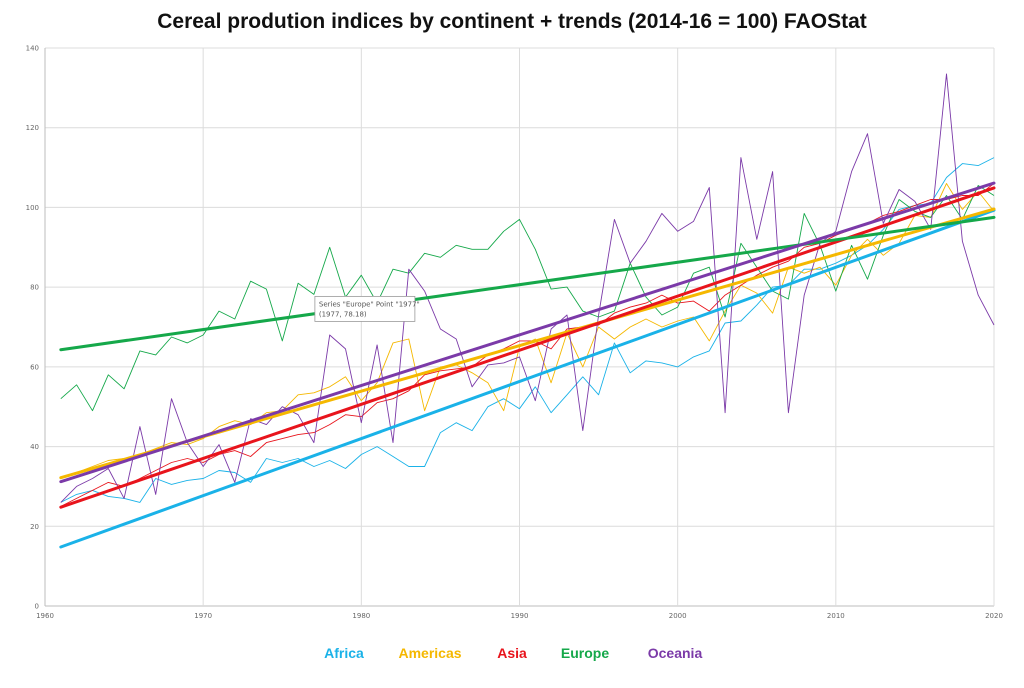  What do you see at coordinates (203, 616) in the screenshot?
I see `x-tick-label: 1970` at bounding box center [203, 616].